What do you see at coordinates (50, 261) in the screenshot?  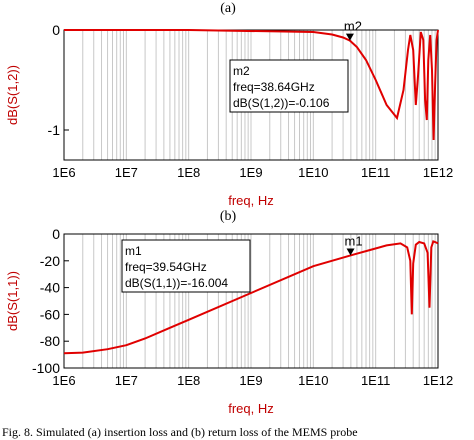 I see `y-tick-label: -20` at bounding box center [50, 261].